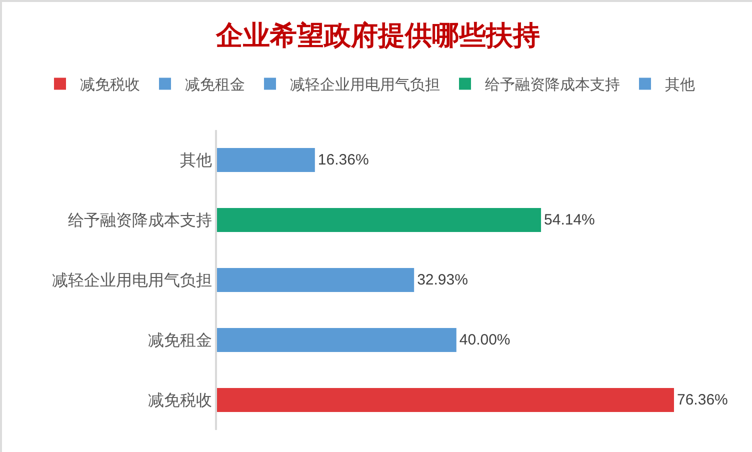  What do you see at coordinates (552, 85) in the screenshot?
I see `legend-label: 给予融资降成本支持` at bounding box center [552, 85].